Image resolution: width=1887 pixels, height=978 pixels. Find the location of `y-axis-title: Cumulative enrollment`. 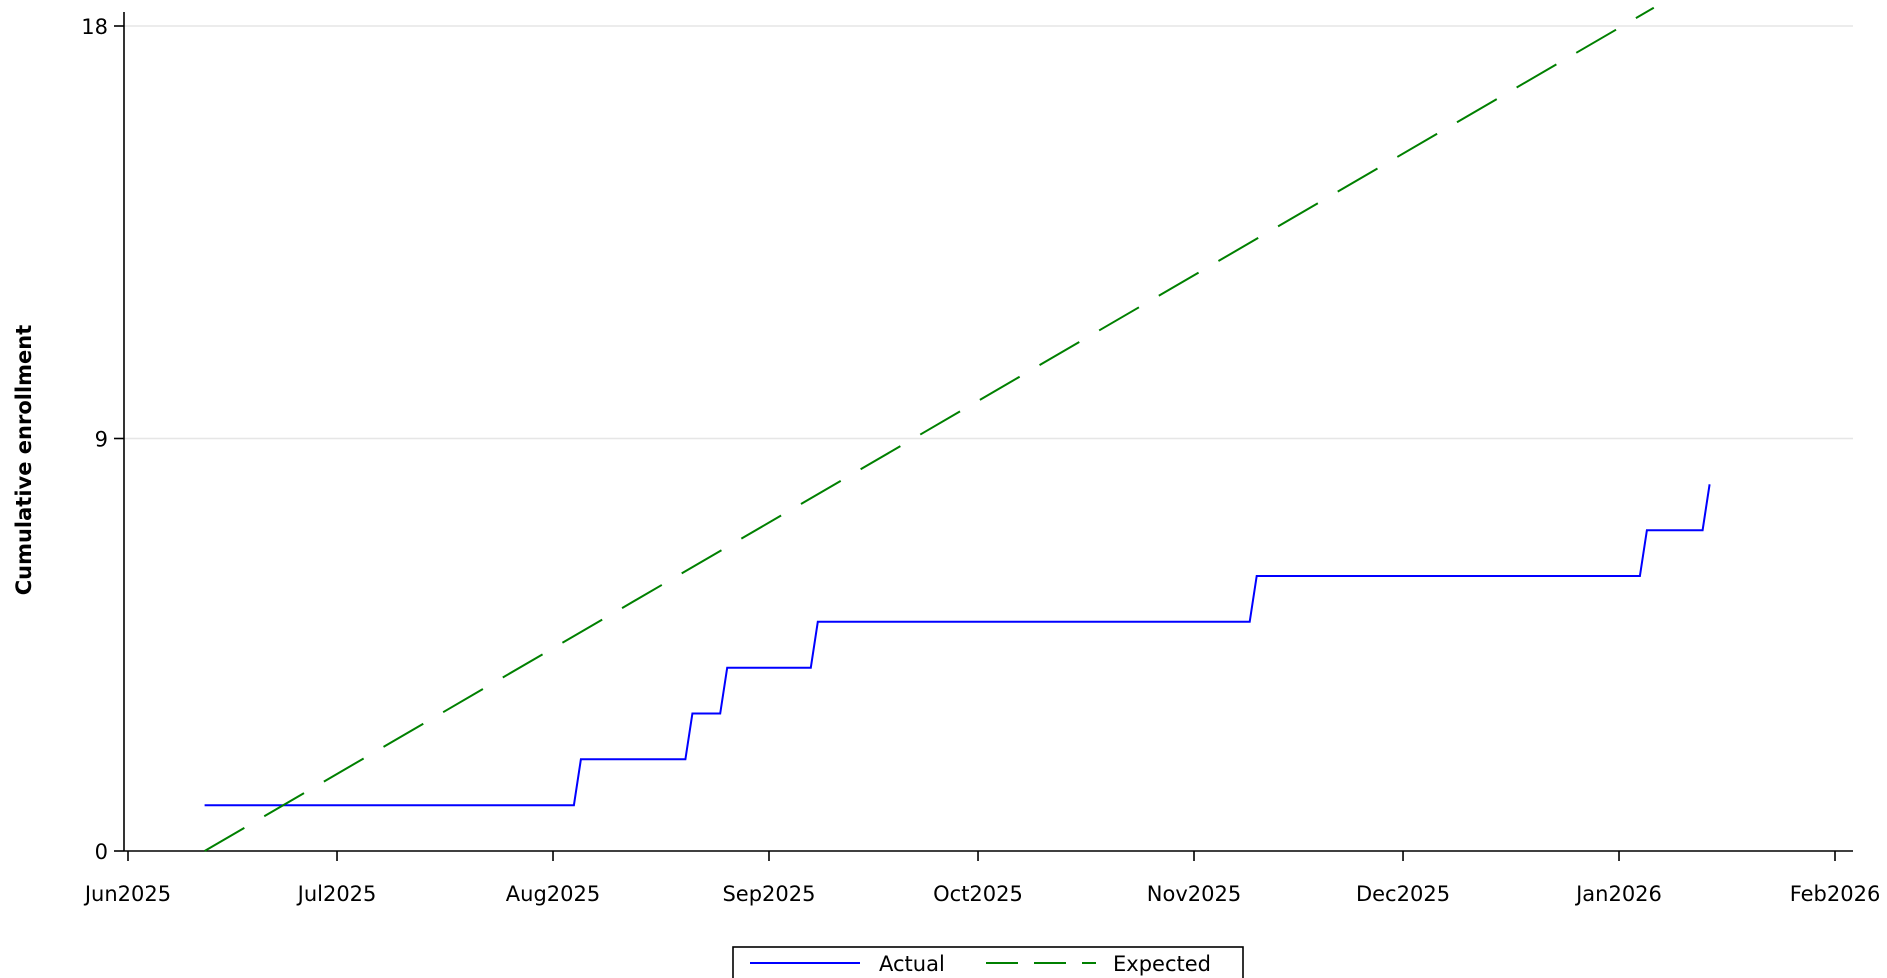

y-axis-title: Cumulative enrollment is located at coordinates (24, 460).